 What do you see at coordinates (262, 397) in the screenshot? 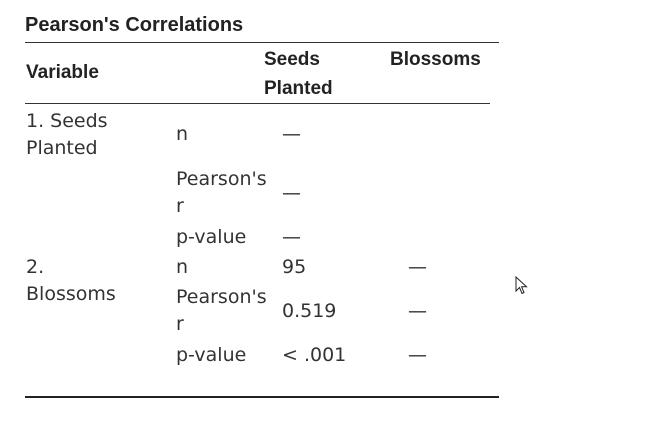
I see `table-bottom-divider` at bounding box center [262, 397].